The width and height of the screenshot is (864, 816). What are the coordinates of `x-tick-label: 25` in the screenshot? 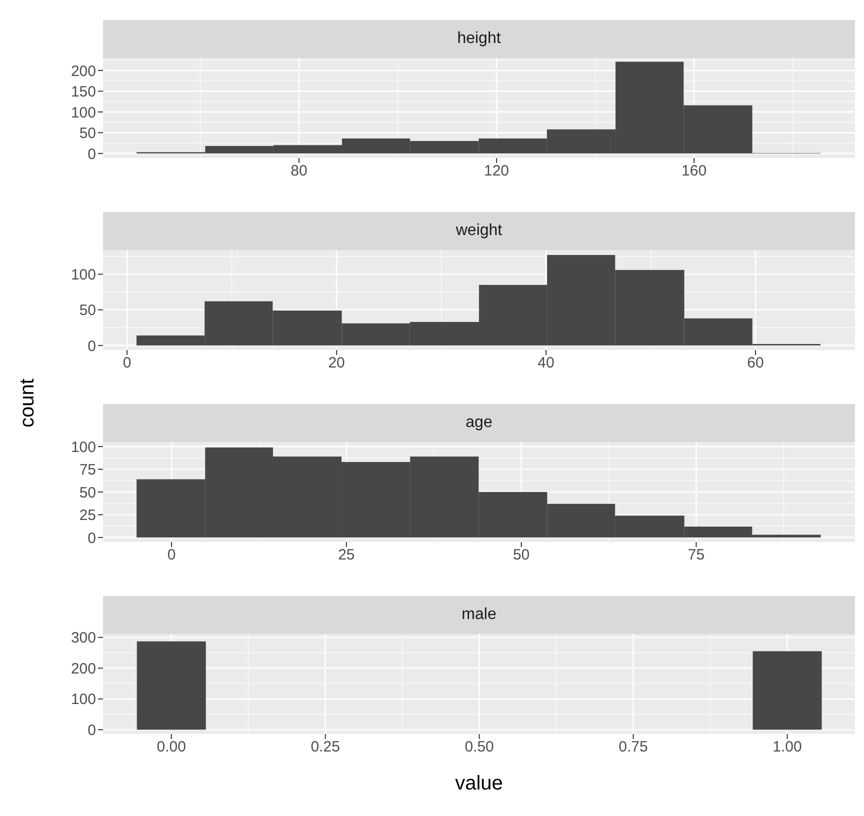 It's located at (346, 555).